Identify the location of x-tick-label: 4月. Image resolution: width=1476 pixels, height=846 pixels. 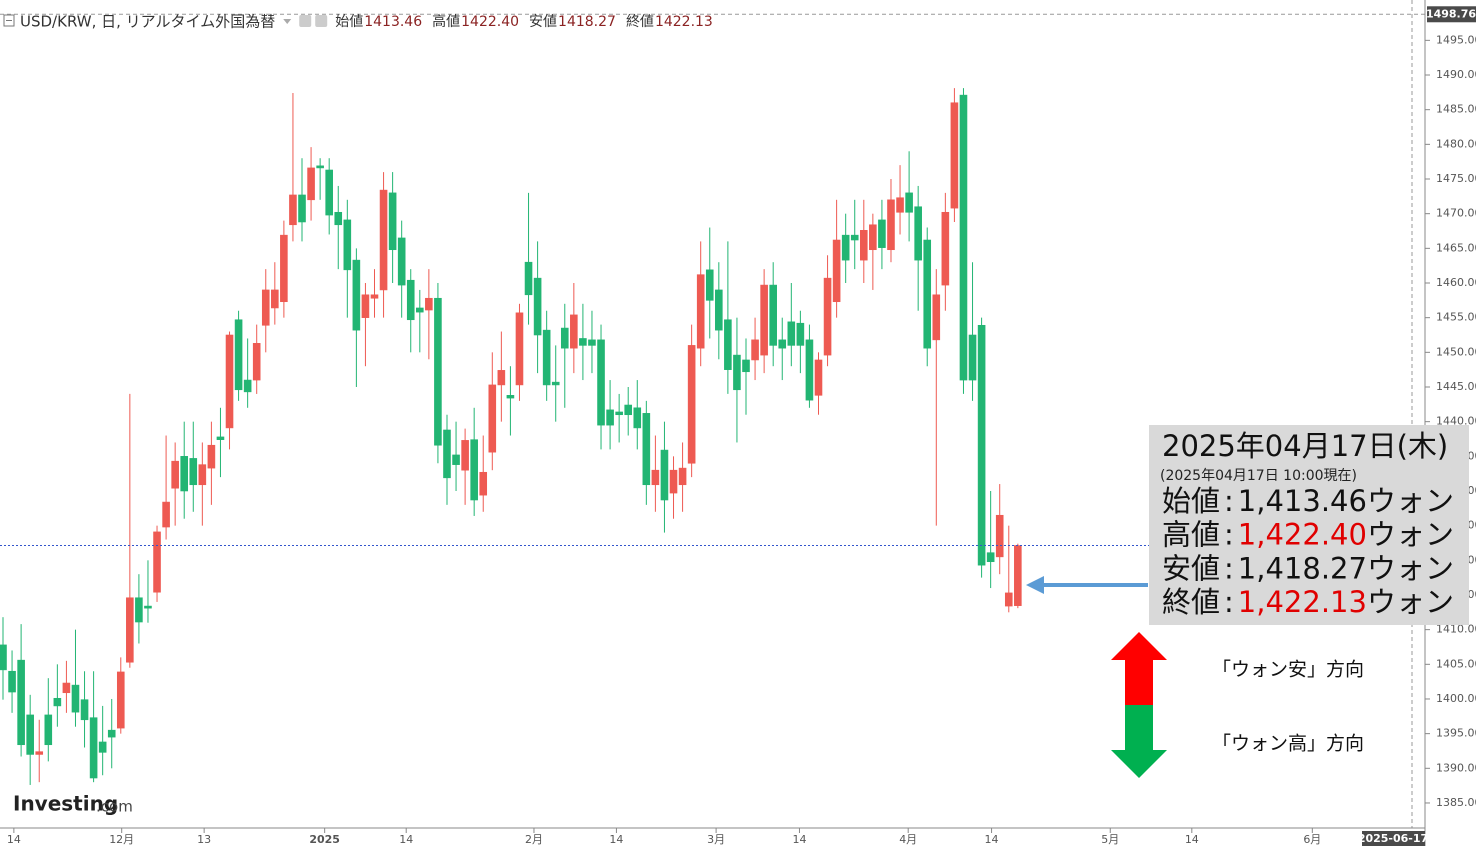
(908, 839).